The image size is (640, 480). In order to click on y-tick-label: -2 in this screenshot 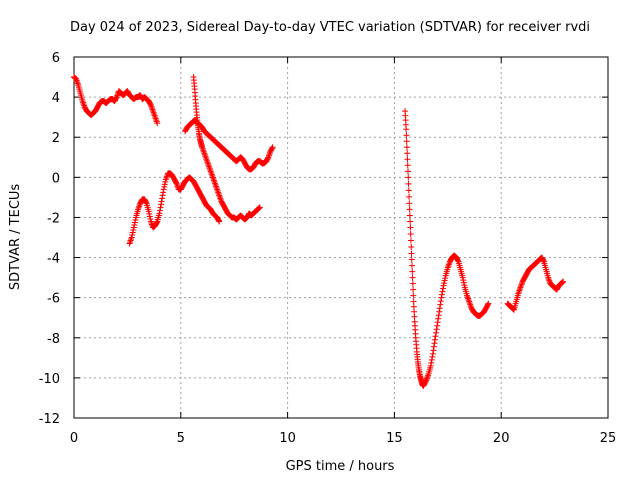, I will do `click(53, 218)`.